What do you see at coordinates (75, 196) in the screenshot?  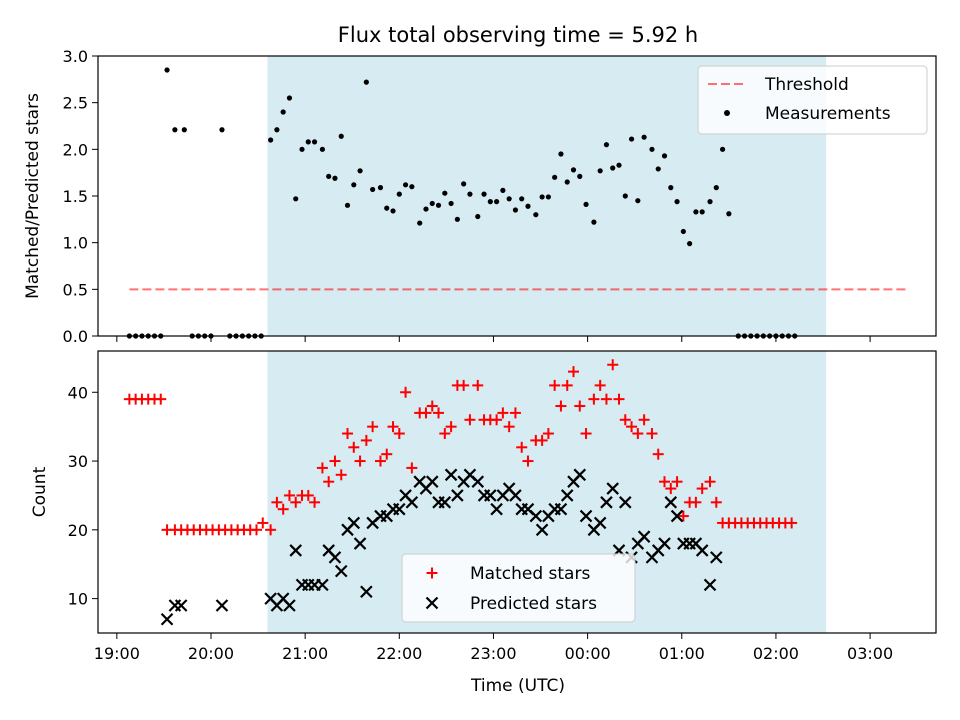 I see `top-y-tick-label: 1.5` at bounding box center [75, 196].